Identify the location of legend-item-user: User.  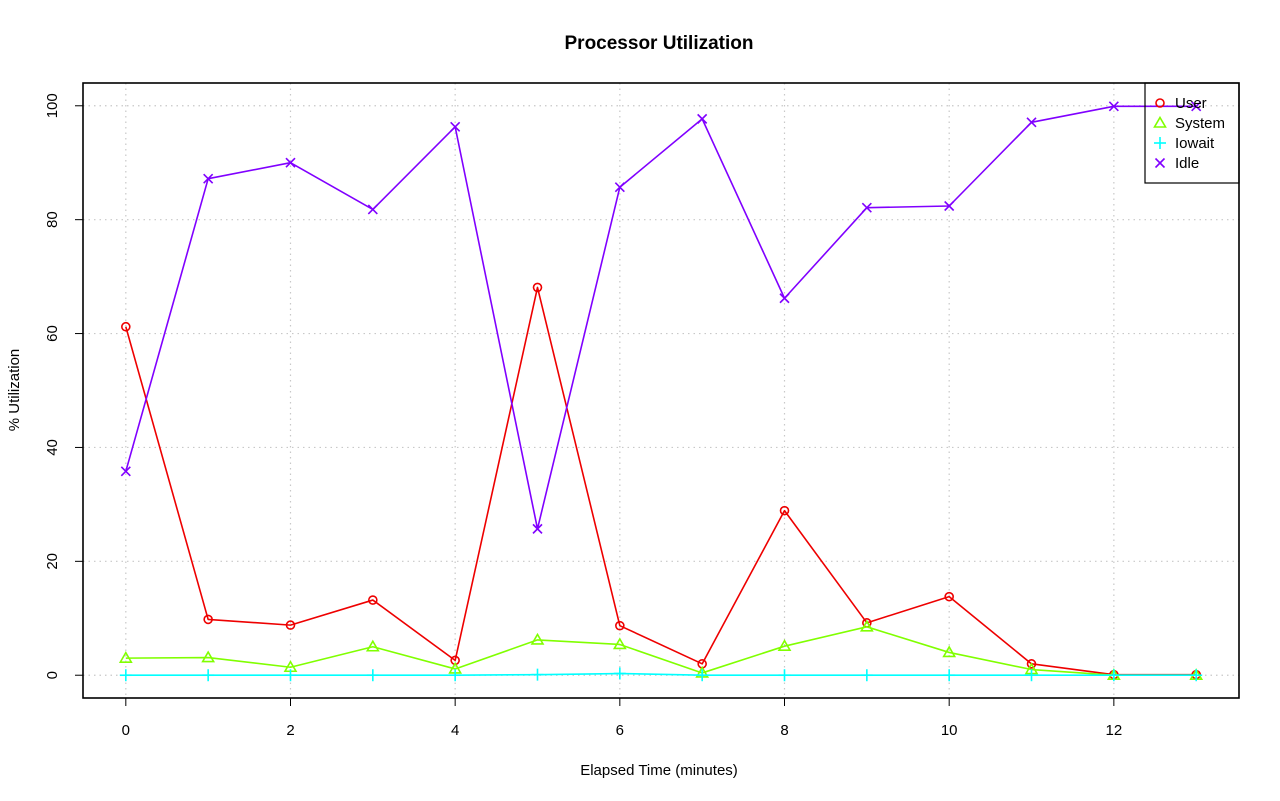
(1181, 103).